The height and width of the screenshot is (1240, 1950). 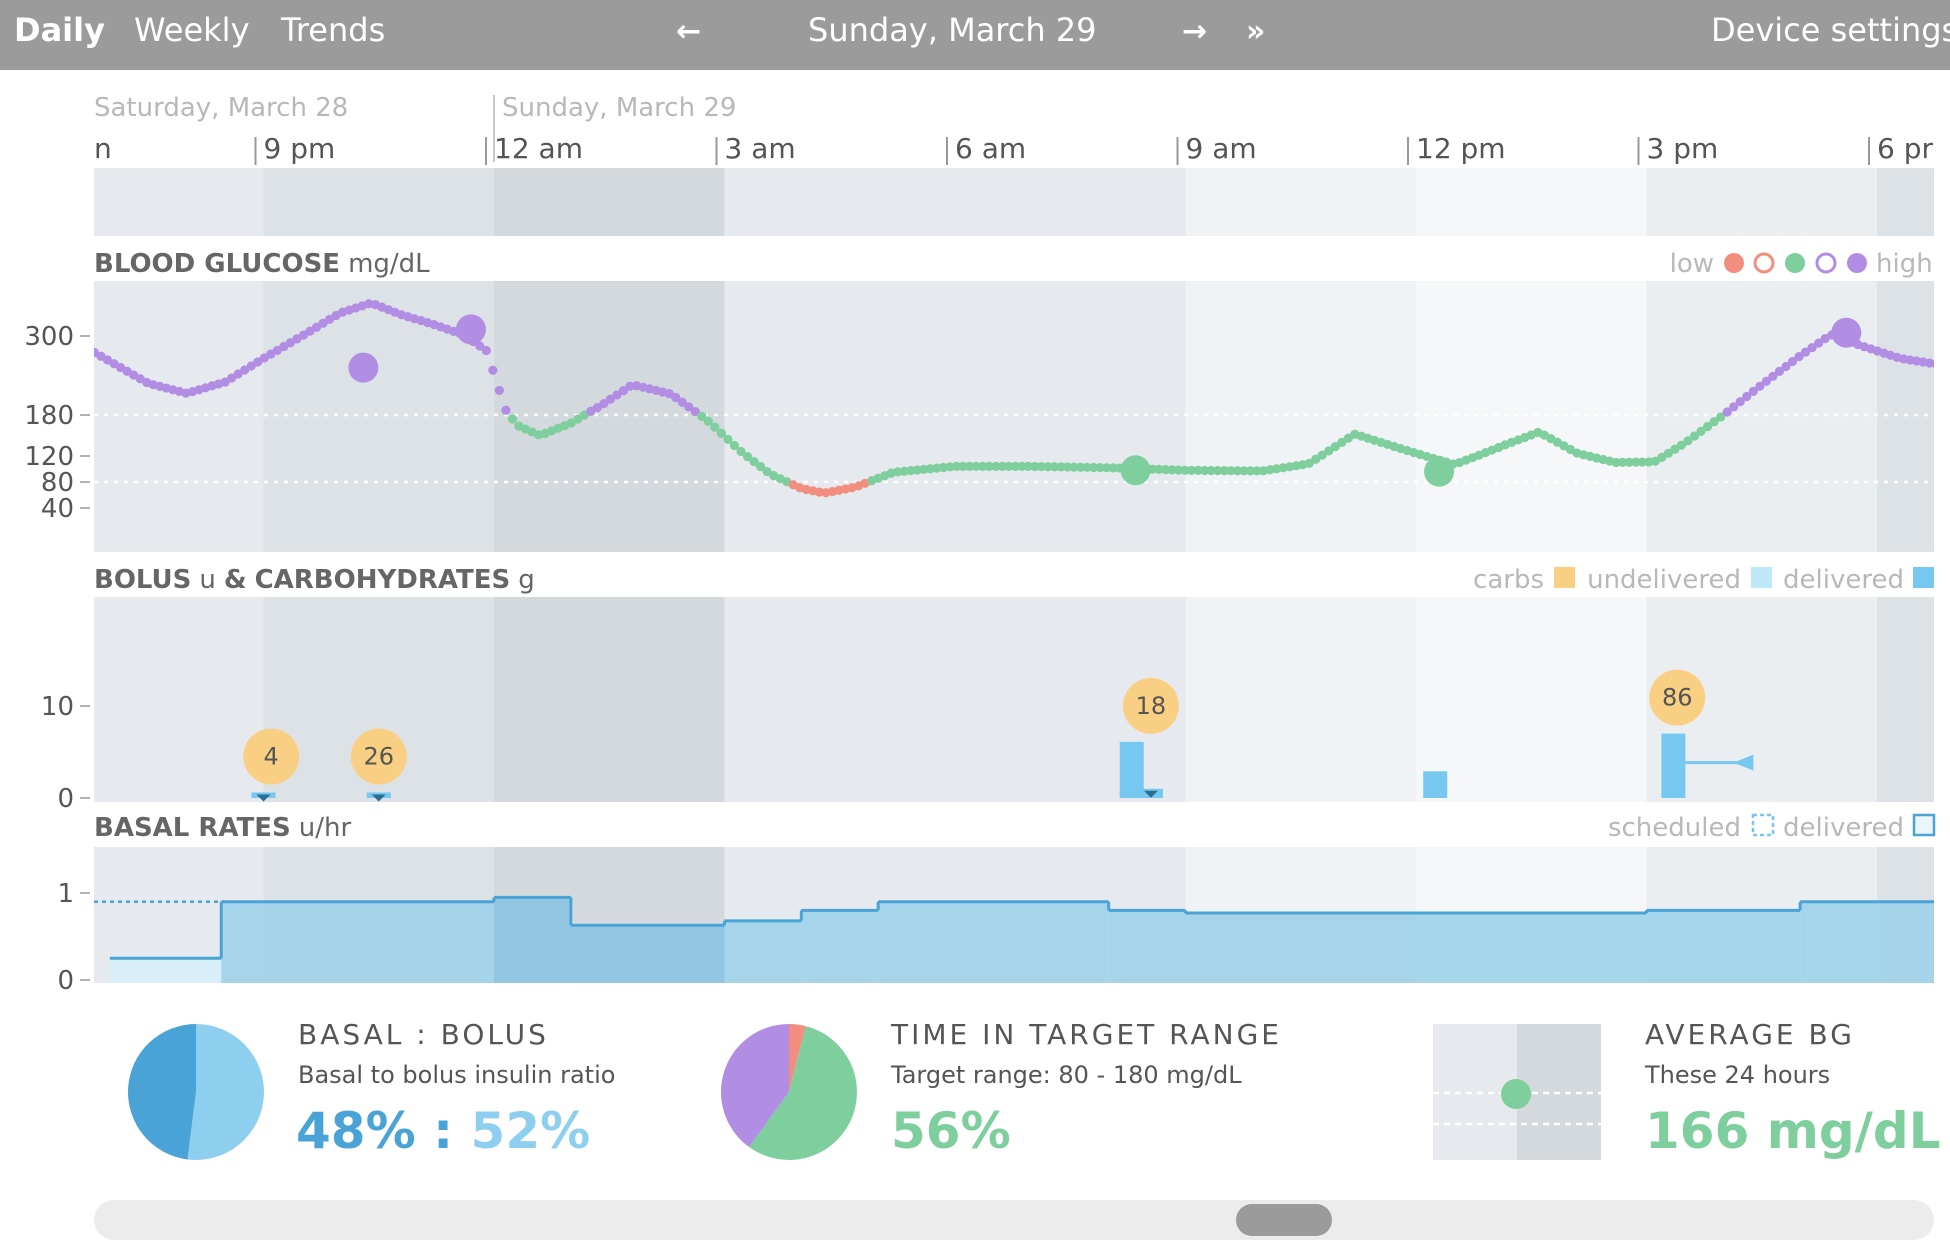 I want to click on previous-day-arrow-icon: ←, so click(x=689, y=31).